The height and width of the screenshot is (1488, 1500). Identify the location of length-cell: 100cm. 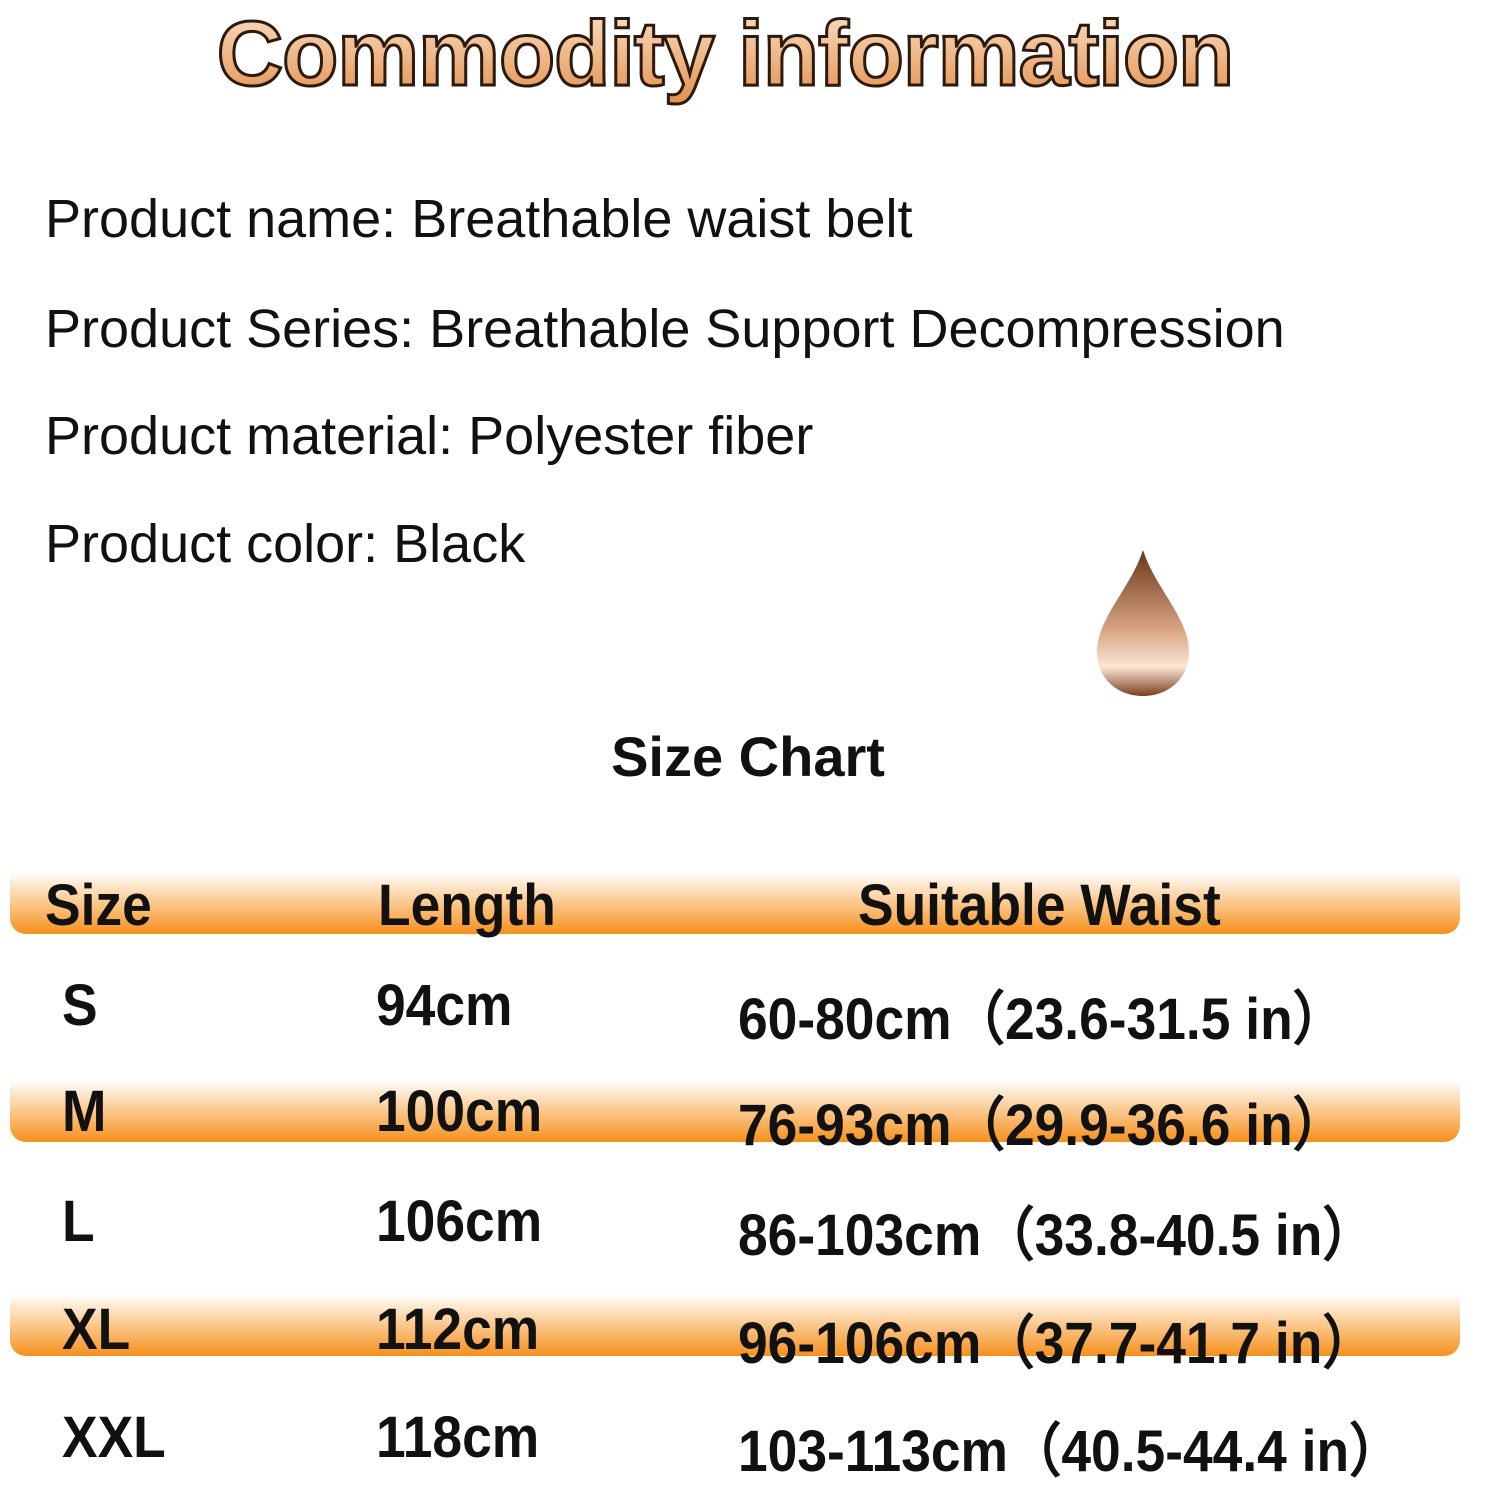
(459, 1111).